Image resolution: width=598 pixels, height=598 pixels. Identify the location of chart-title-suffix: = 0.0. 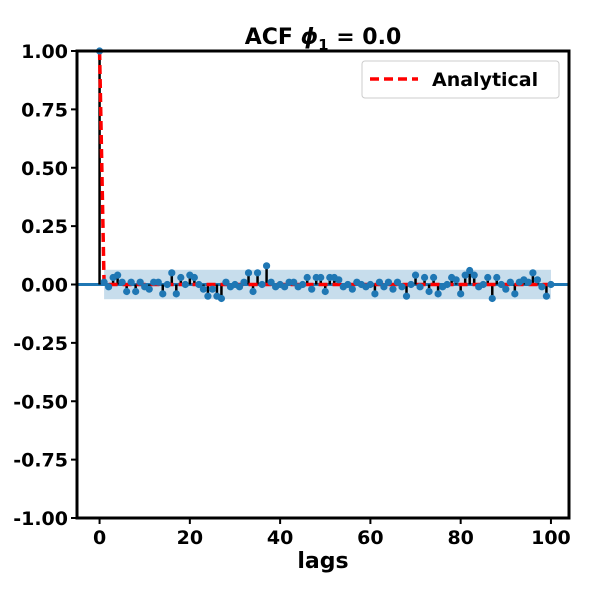
(365, 37).